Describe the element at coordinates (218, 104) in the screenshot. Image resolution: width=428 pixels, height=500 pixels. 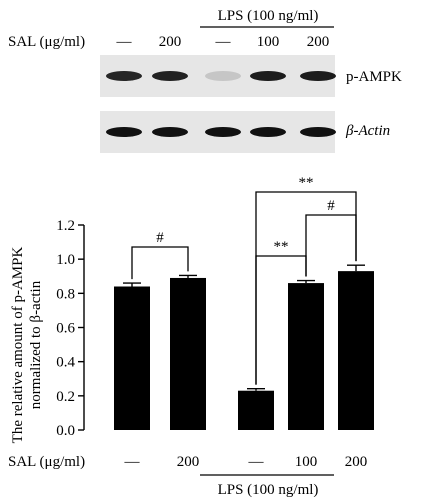
I see `blot-strips` at that location.